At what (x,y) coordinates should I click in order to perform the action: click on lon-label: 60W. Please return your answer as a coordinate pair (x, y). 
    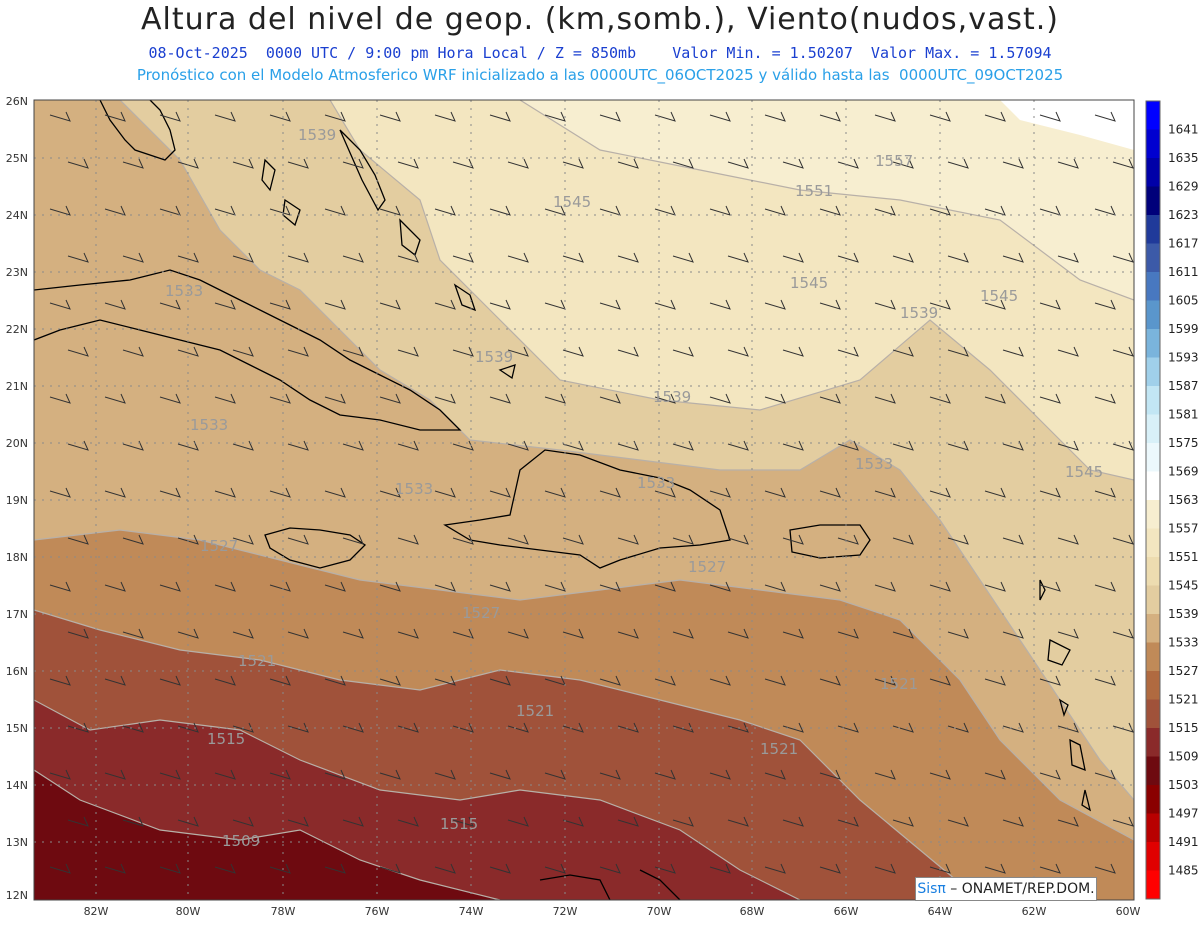
    Looking at the image, I should click on (1128, 911).